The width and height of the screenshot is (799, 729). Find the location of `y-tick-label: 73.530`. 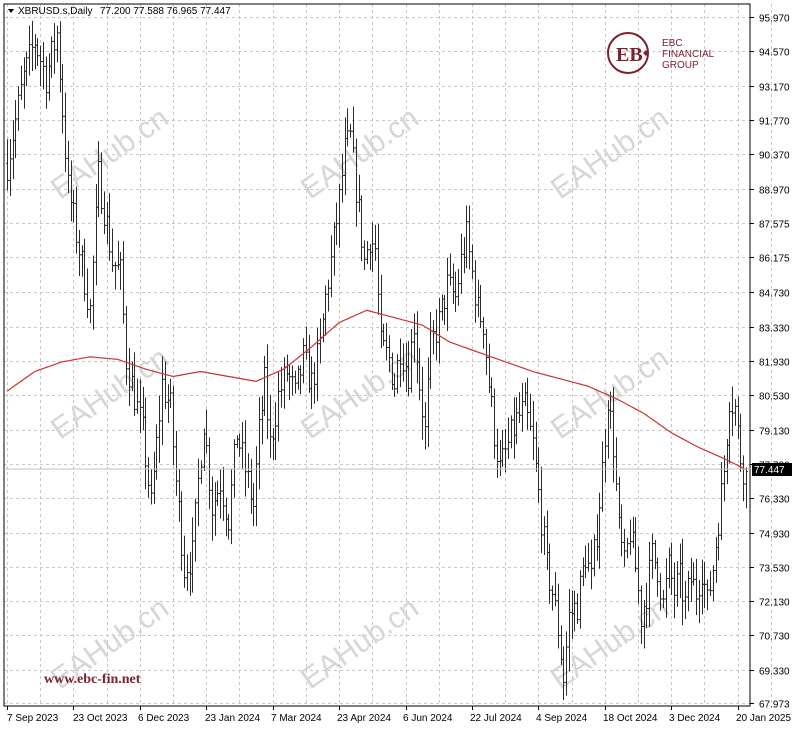

y-tick-label: 73.530 is located at coordinates (774, 569).